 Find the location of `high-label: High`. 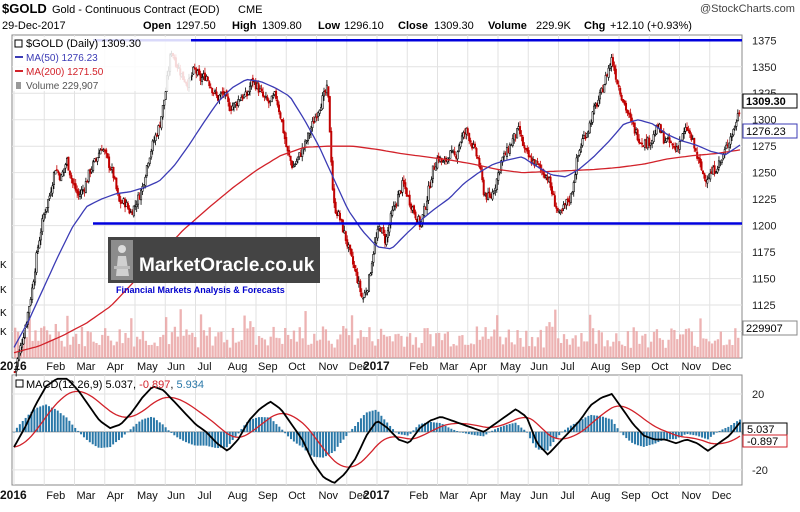

high-label: High is located at coordinates (244, 26).